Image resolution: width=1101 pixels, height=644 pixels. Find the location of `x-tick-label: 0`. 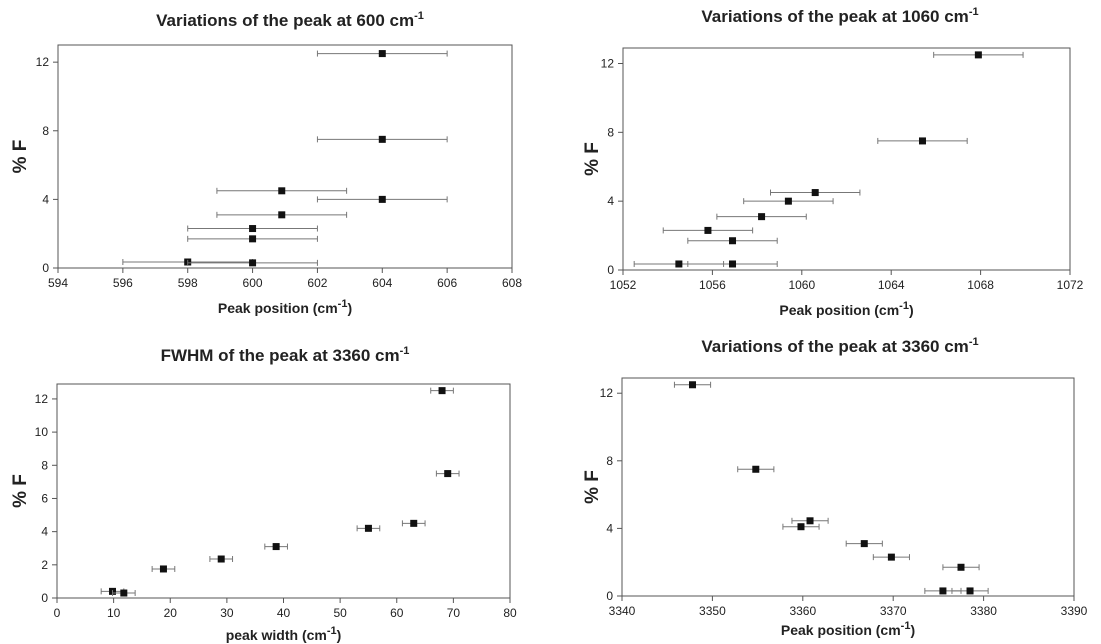

x-tick-label: 0 is located at coordinates (57, 613).